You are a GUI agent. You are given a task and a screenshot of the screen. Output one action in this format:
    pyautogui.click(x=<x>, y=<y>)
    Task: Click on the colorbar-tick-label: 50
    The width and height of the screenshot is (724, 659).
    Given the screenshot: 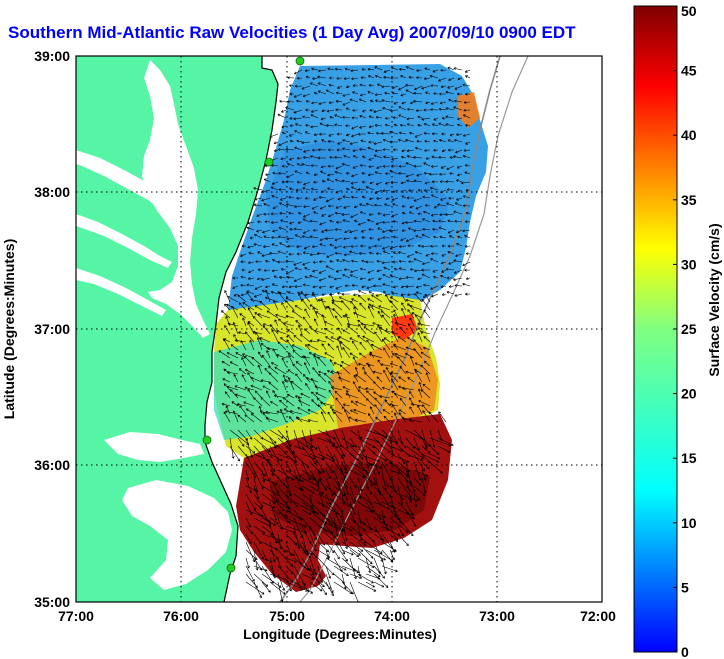 What is the action you would take?
    pyautogui.click(x=689, y=11)
    